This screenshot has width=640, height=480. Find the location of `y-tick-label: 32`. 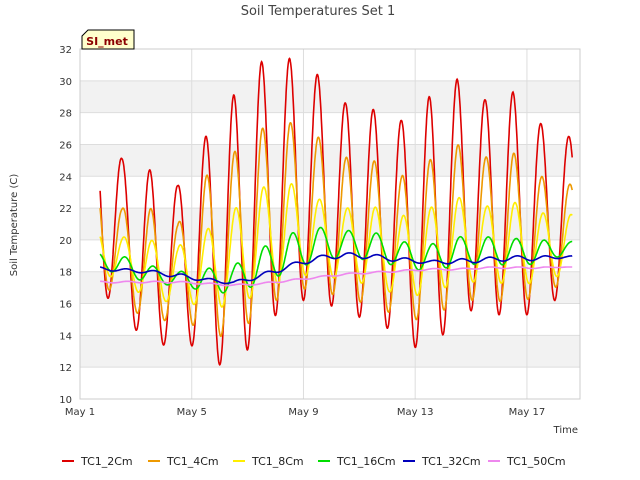

y-tick-label: 32 is located at coordinates (65, 50).